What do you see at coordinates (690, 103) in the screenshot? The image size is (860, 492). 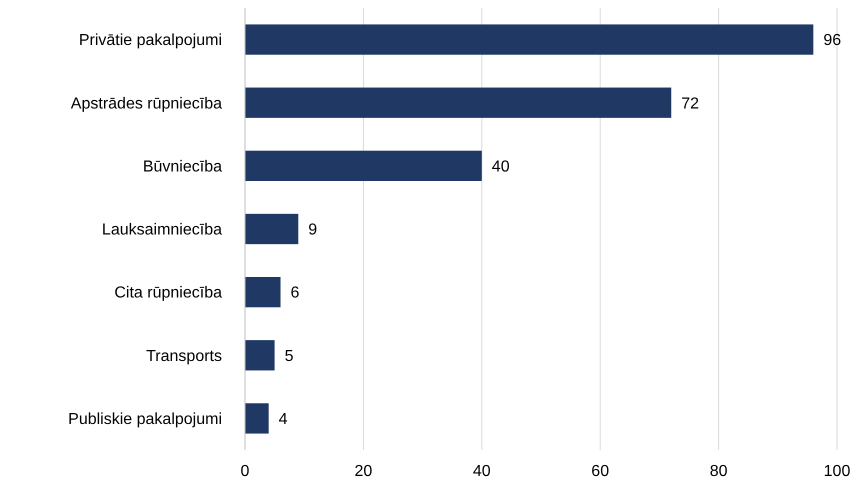 I see `data-label: 72` at bounding box center [690, 103].